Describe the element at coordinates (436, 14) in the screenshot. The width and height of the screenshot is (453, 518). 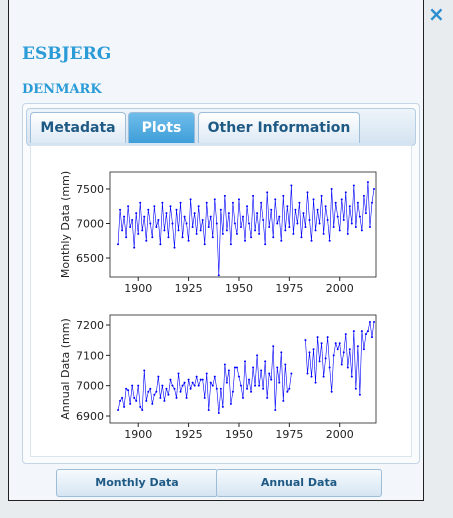
I see `close-button: ×` at that location.